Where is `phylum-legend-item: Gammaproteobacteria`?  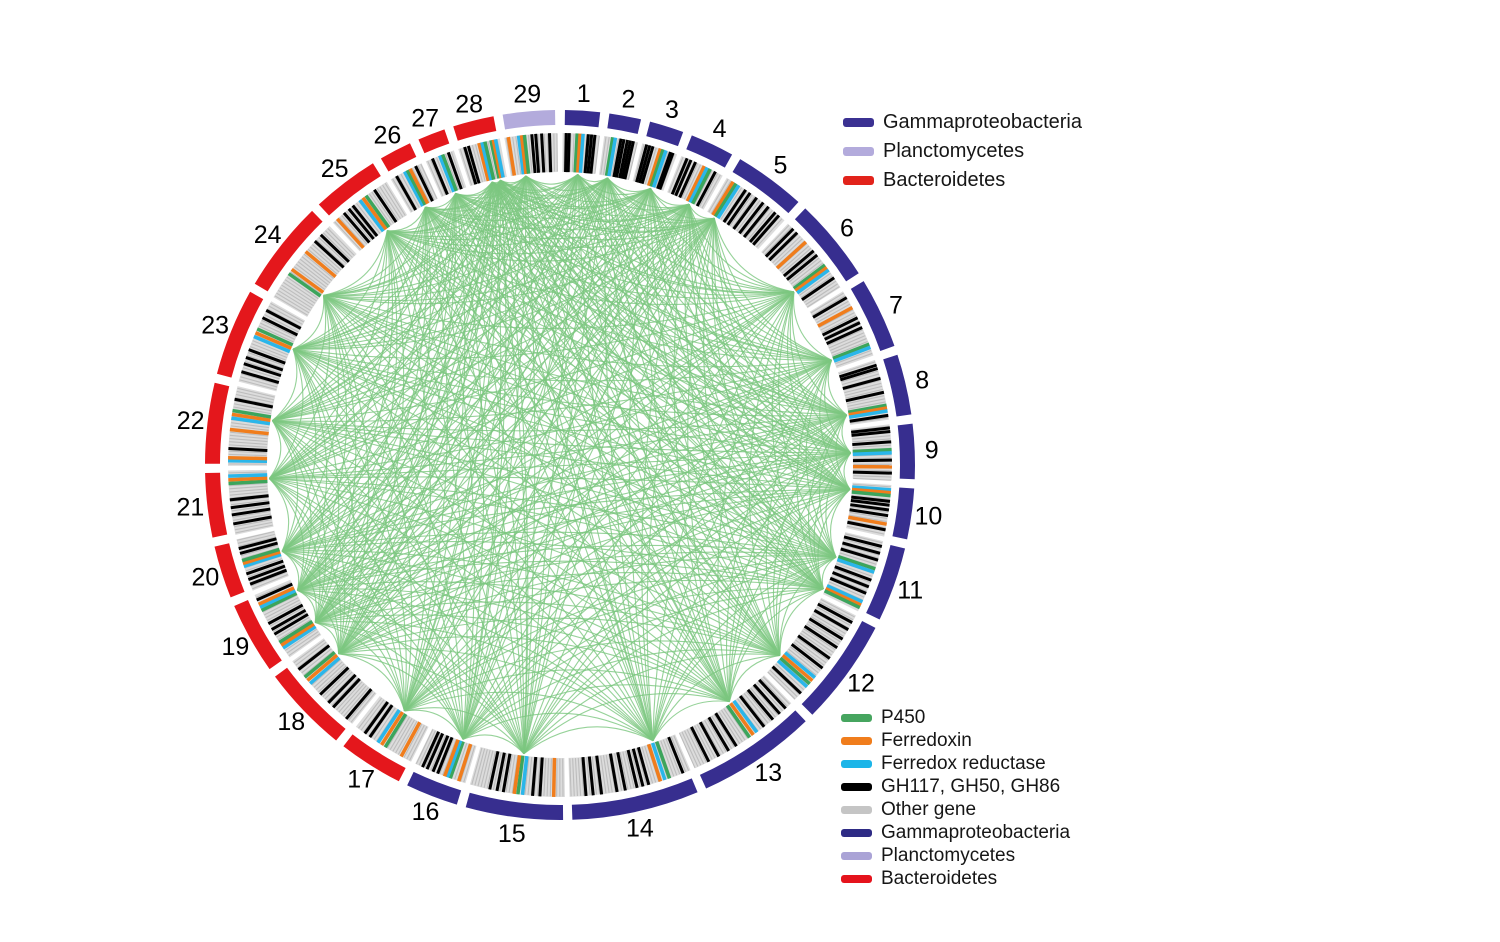
phylum-legend-item: Gammaproteobacteria is located at coordinates (962, 122).